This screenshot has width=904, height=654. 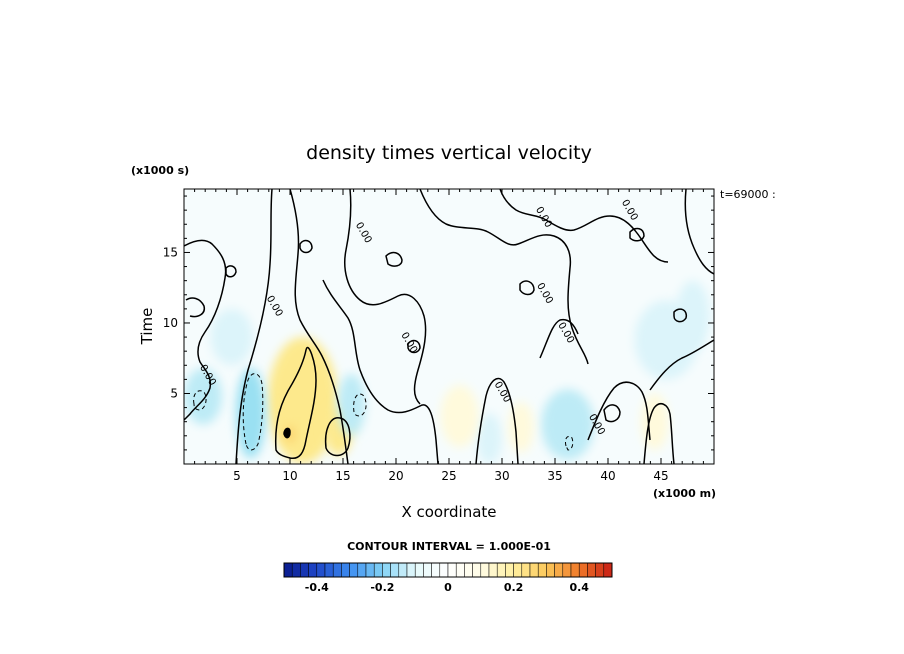 I want to click on colorbar-tick-label: 0.2, so click(x=514, y=587).